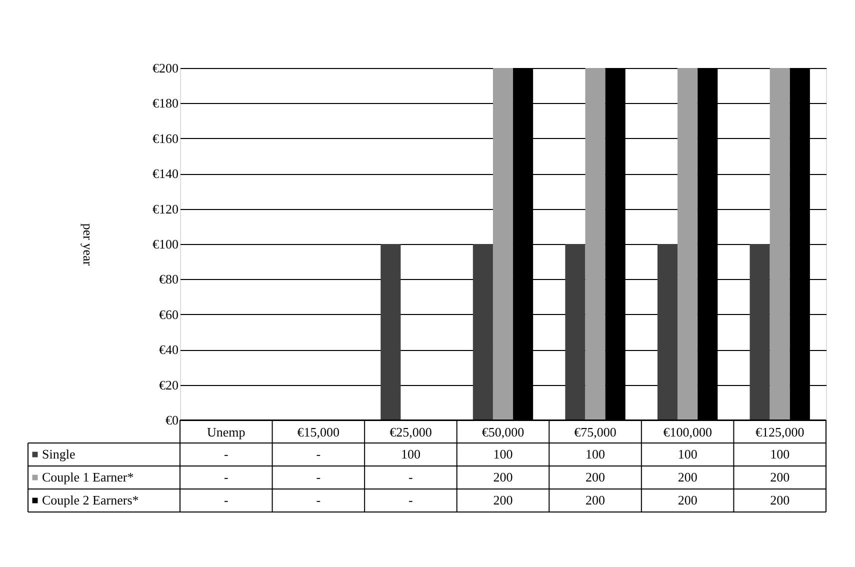 Image resolution: width=855 pixels, height=567 pixels. What do you see at coordinates (779, 432) in the screenshot?
I see `x-tick-label: €125,000` at bounding box center [779, 432].